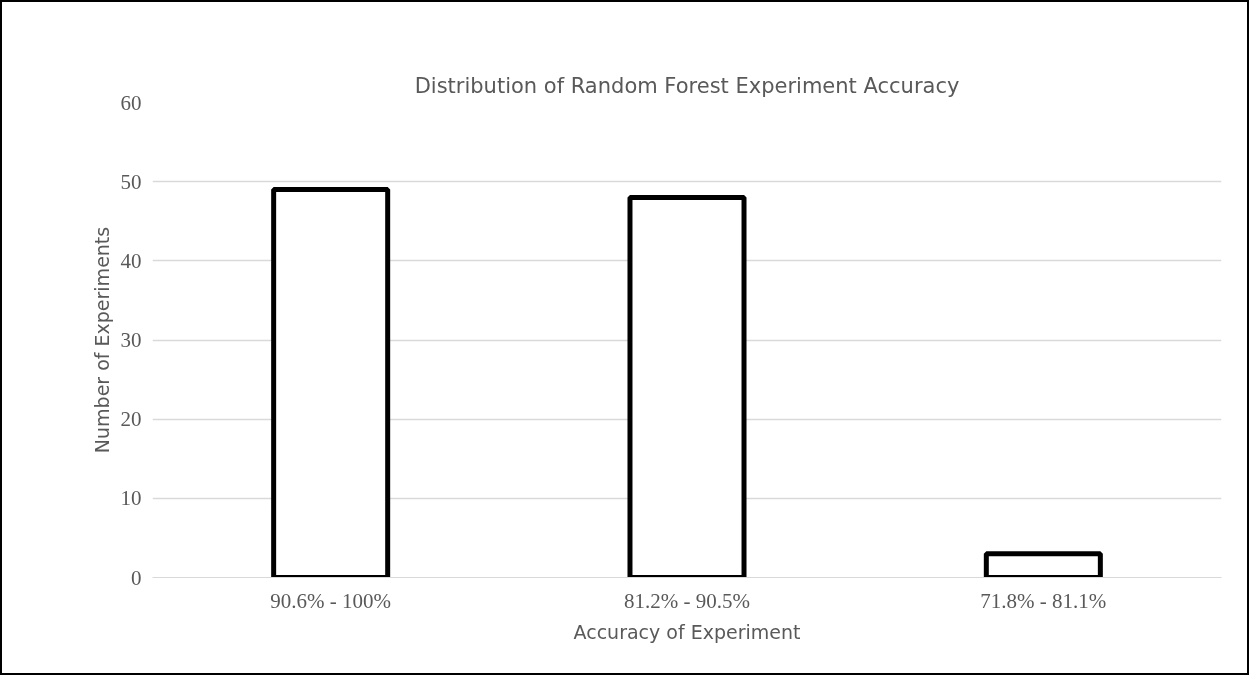 The width and height of the screenshot is (1253, 679). Describe the element at coordinates (131, 498) in the screenshot. I see `y-tick-label: 10` at that location.